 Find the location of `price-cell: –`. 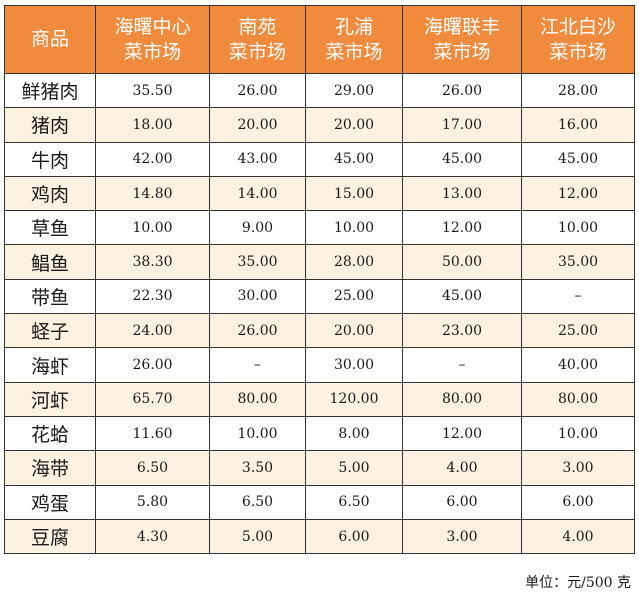

price-cell: – is located at coordinates (462, 365).